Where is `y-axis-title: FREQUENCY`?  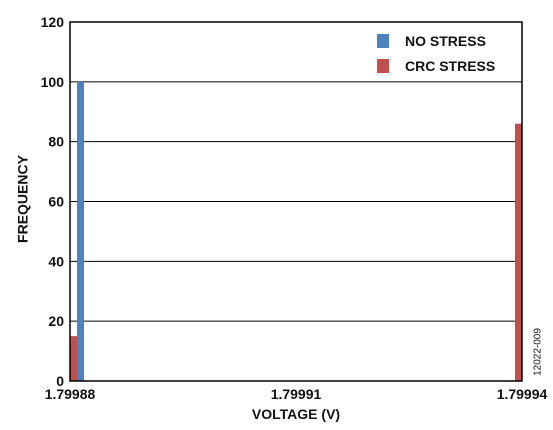
y-axis-title: FREQUENCY is located at coordinates (23, 198).